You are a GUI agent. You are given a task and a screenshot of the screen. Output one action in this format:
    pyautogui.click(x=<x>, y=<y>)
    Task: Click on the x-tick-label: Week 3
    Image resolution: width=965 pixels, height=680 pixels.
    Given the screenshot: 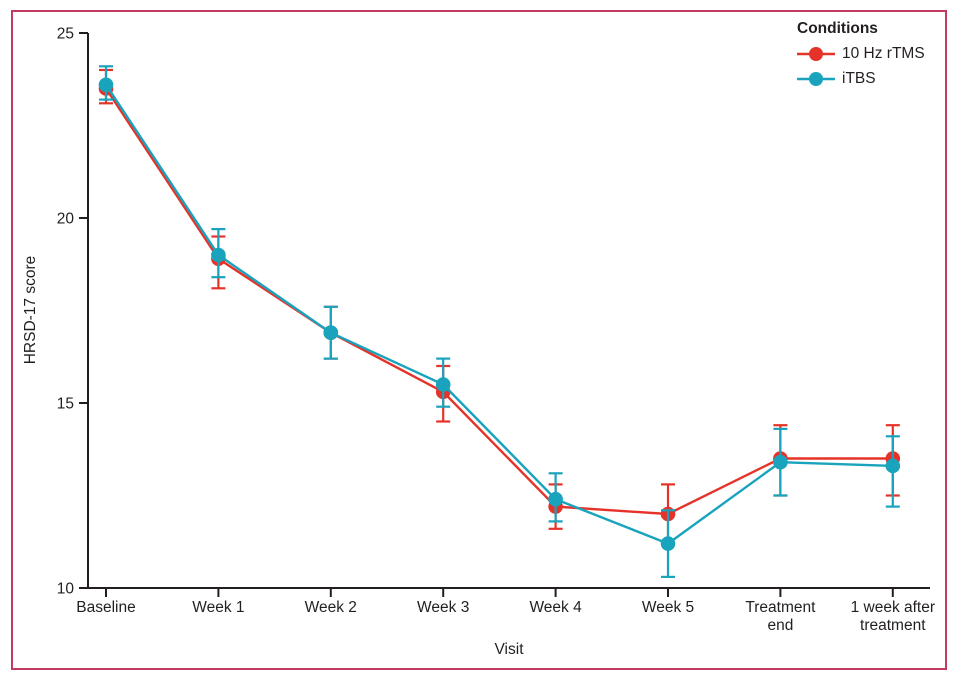 What is the action you would take?
    pyautogui.click(x=443, y=607)
    